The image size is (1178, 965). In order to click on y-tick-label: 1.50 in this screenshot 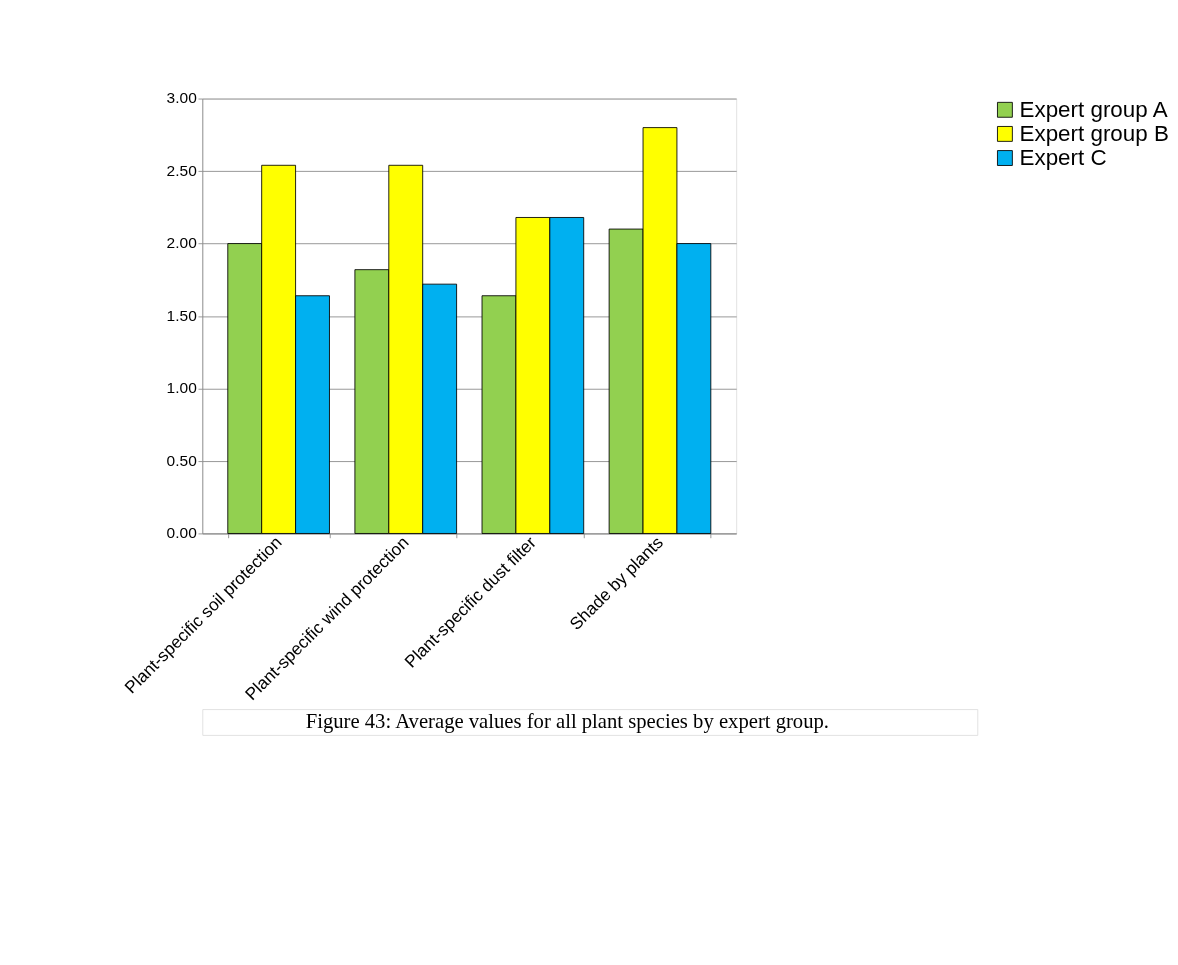, I will do `click(182, 315)`.